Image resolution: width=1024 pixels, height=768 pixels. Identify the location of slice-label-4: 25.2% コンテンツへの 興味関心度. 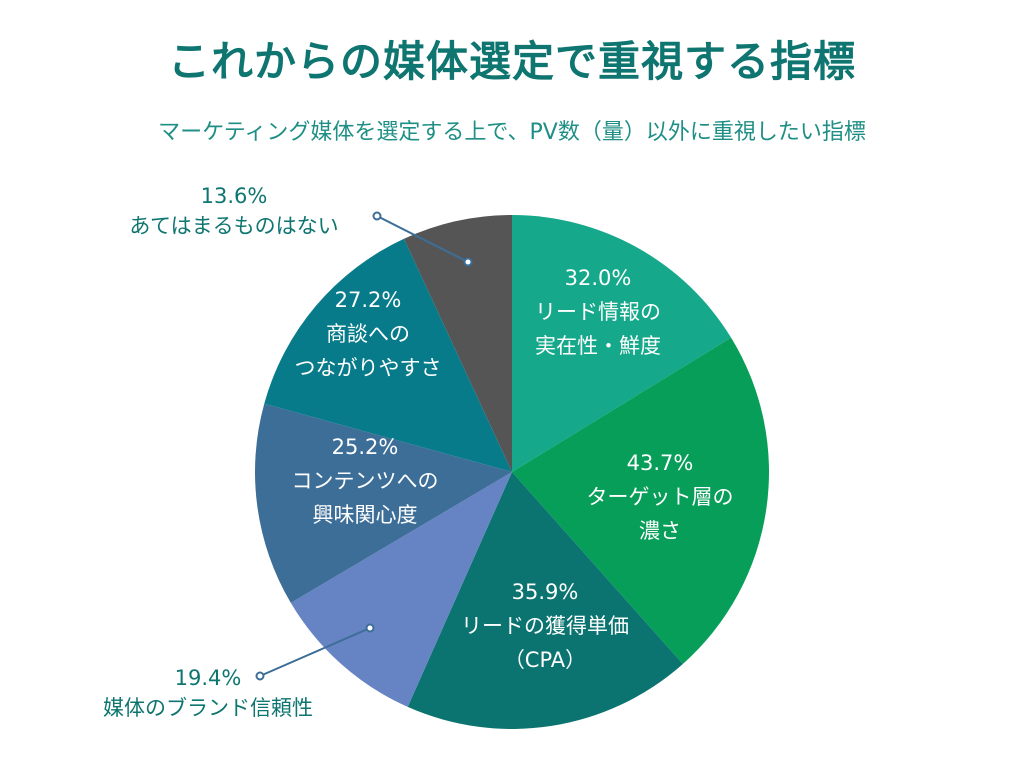
(365, 481).